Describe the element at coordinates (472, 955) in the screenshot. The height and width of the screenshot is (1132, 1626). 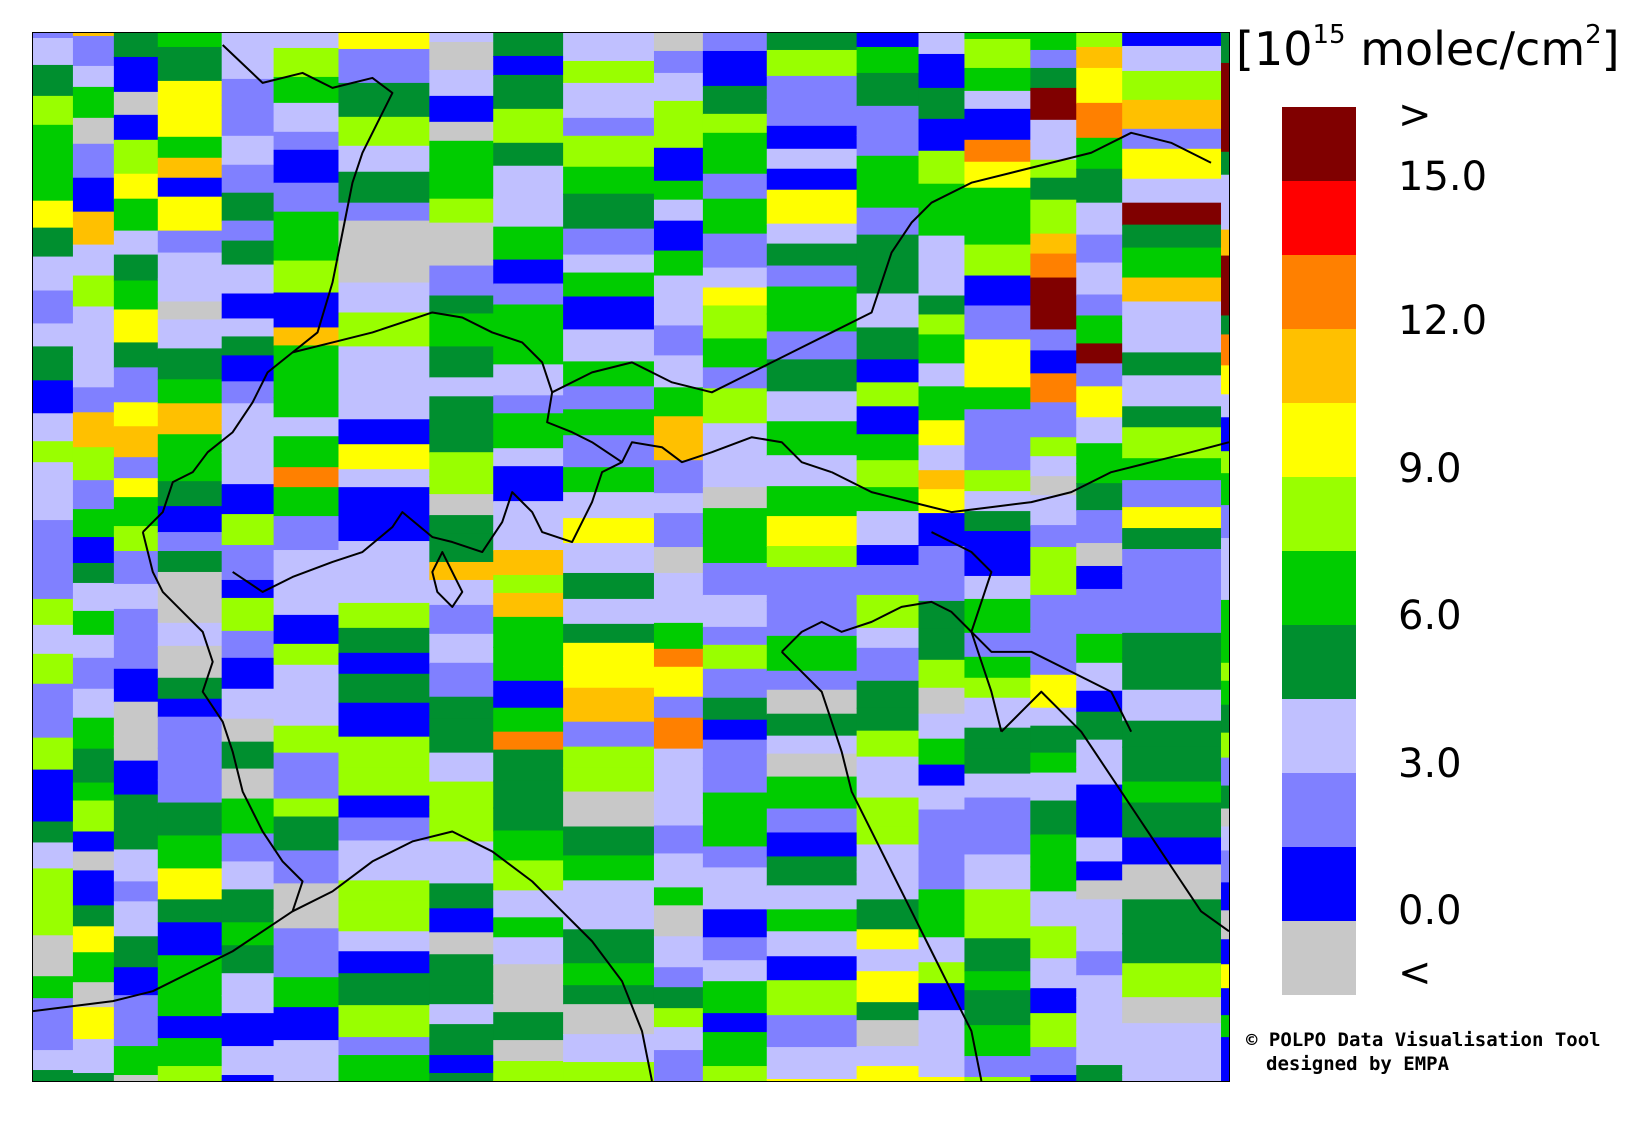
I see `coast-ligurian` at that location.